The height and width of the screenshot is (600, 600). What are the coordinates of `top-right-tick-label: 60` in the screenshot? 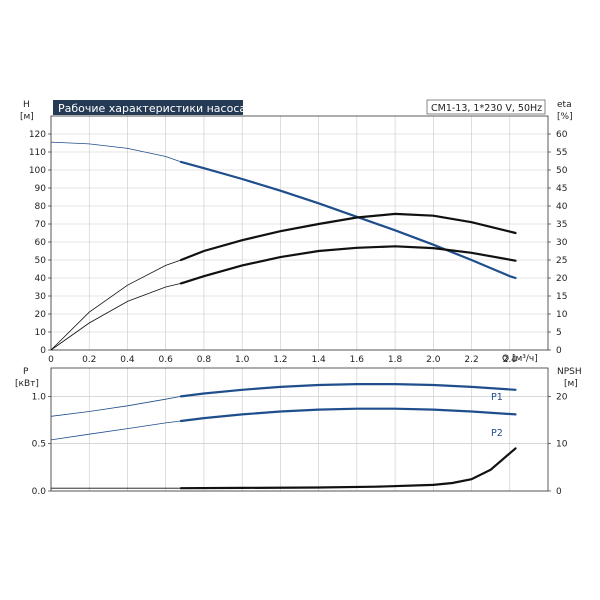 It's located at (562, 135).